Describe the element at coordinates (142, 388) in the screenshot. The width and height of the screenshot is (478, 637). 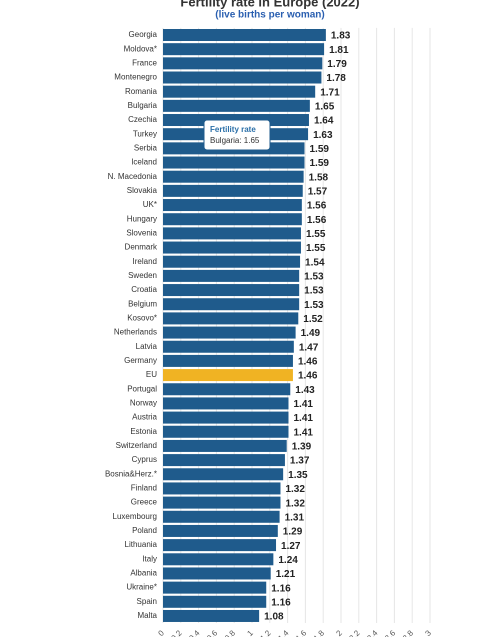
I see `y-tick-label: Portugal` at that location.